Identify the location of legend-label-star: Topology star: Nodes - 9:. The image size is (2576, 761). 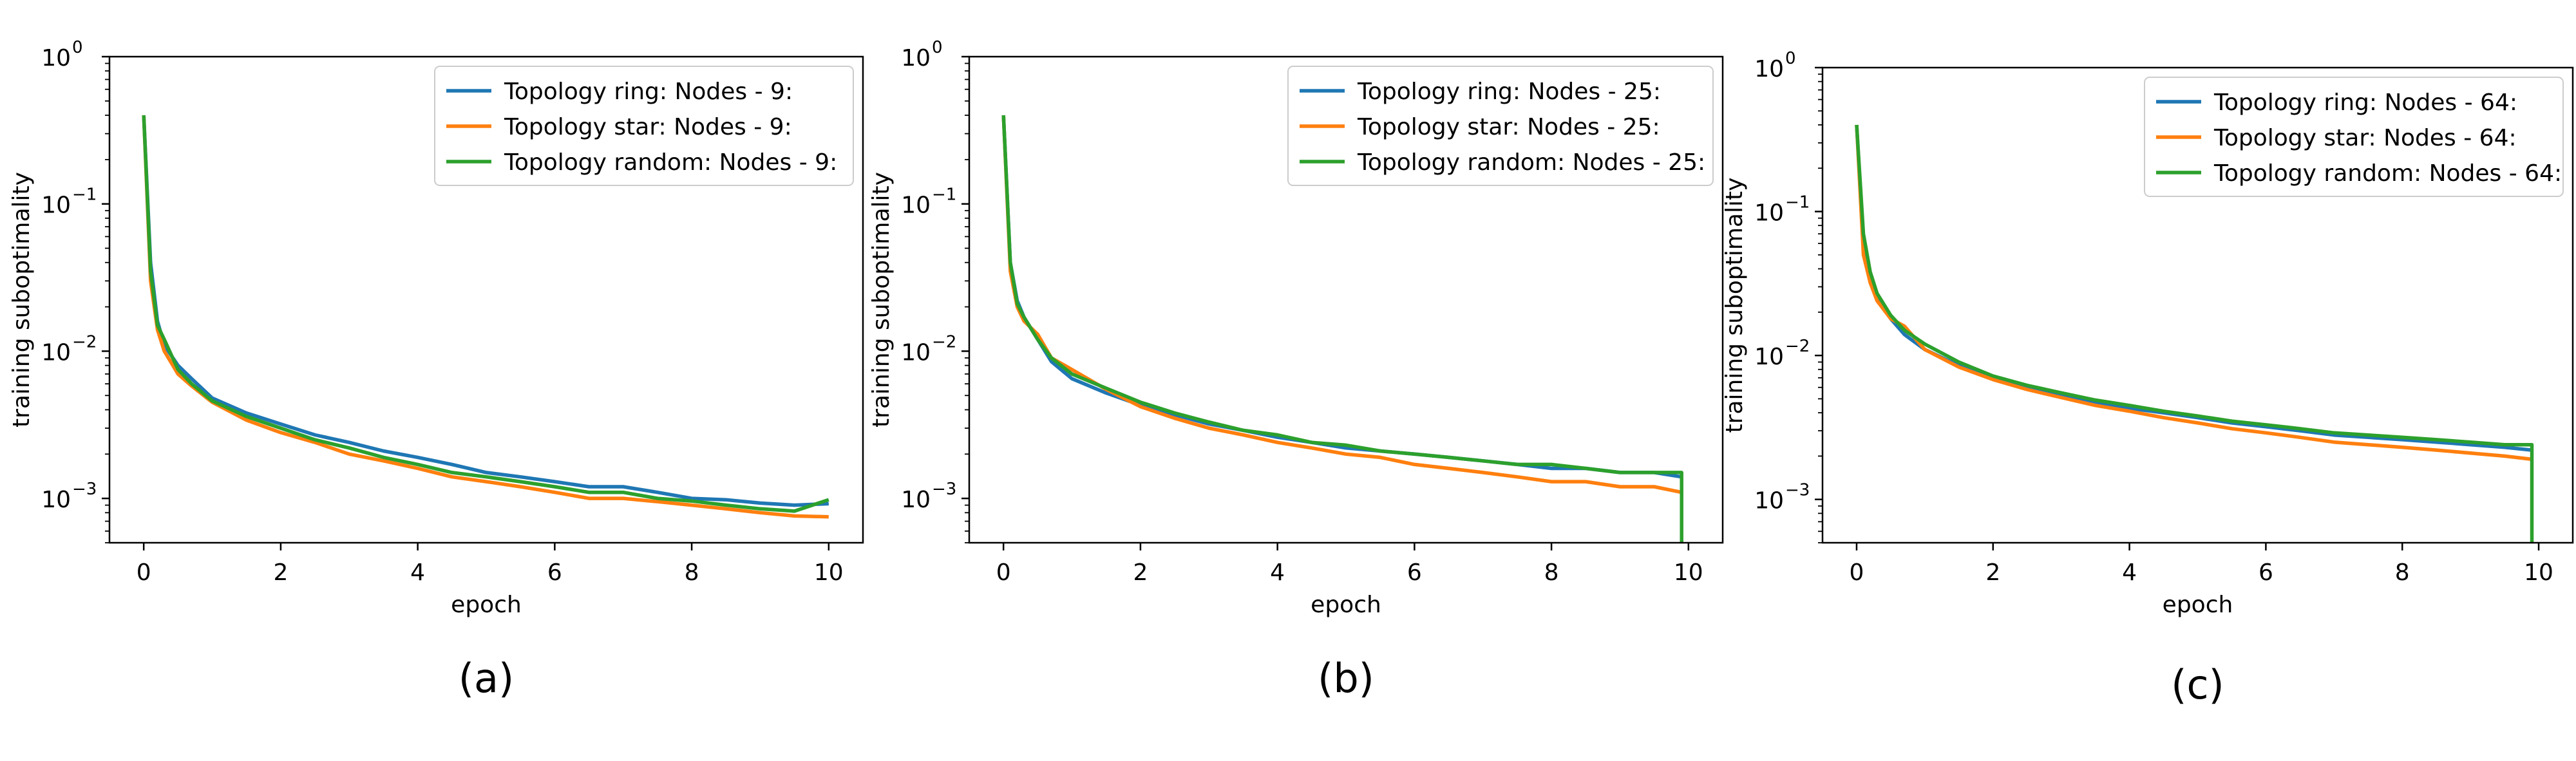
(648, 127).